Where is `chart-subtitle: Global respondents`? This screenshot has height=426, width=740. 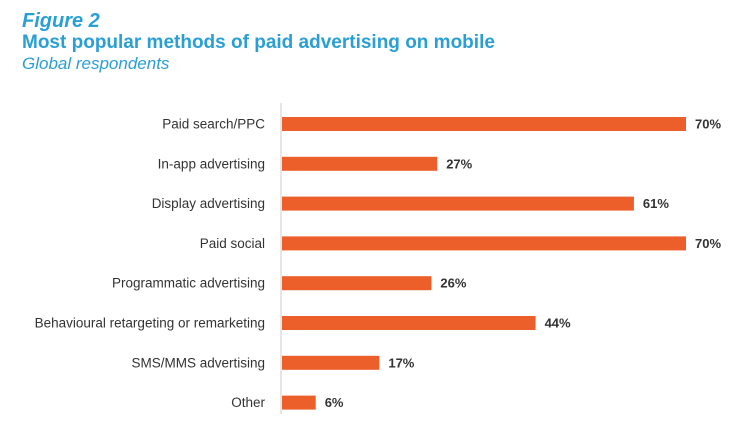 chart-subtitle: Global respondents is located at coordinates (96, 63).